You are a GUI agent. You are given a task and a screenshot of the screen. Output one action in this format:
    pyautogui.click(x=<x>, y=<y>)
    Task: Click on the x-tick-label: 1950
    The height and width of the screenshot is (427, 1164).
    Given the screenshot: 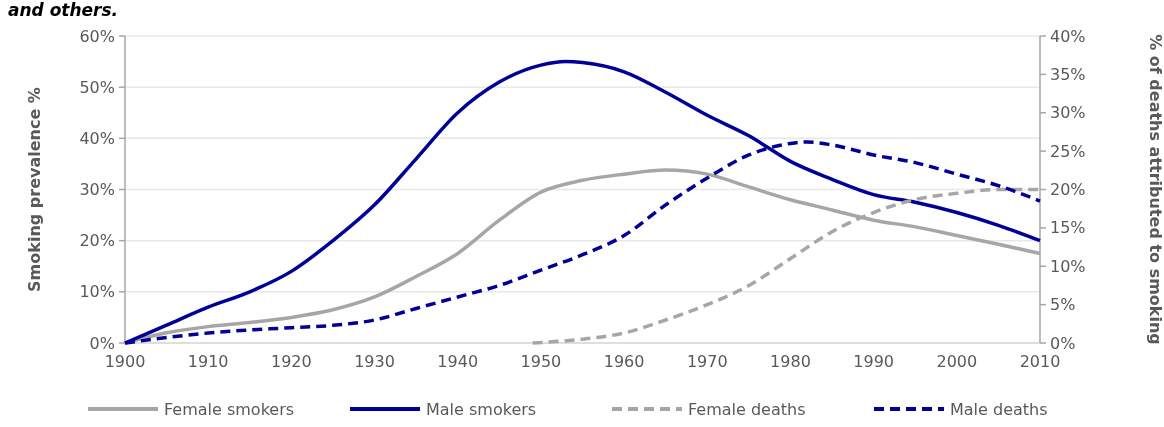 What is the action you would take?
    pyautogui.click(x=541, y=361)
    